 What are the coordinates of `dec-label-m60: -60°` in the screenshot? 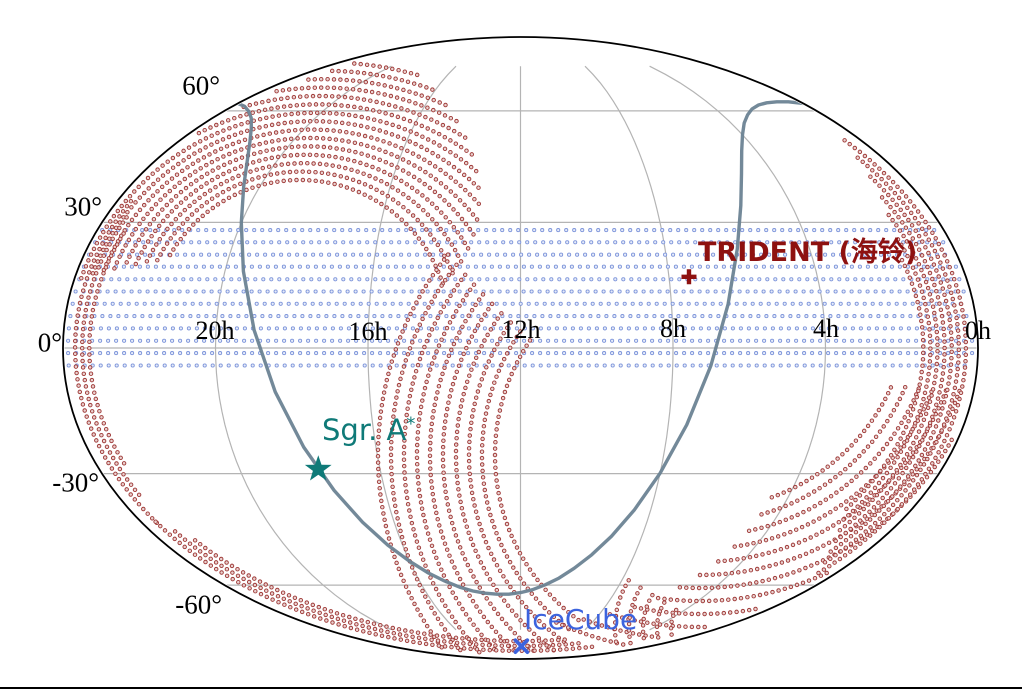 It's located at (198, 604).